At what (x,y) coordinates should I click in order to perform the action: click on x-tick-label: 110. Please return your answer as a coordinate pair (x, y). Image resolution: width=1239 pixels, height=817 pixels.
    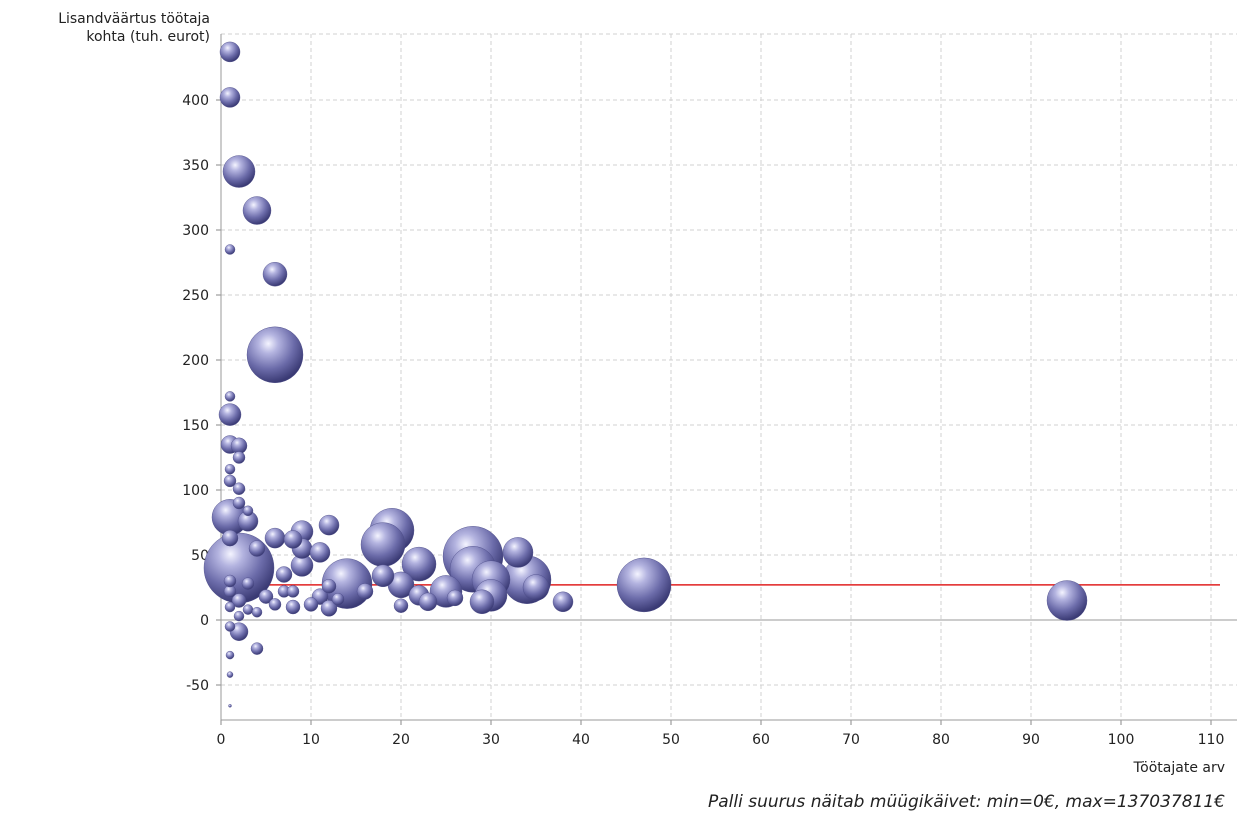
    Looking at the image, I should click on (1211, 740).